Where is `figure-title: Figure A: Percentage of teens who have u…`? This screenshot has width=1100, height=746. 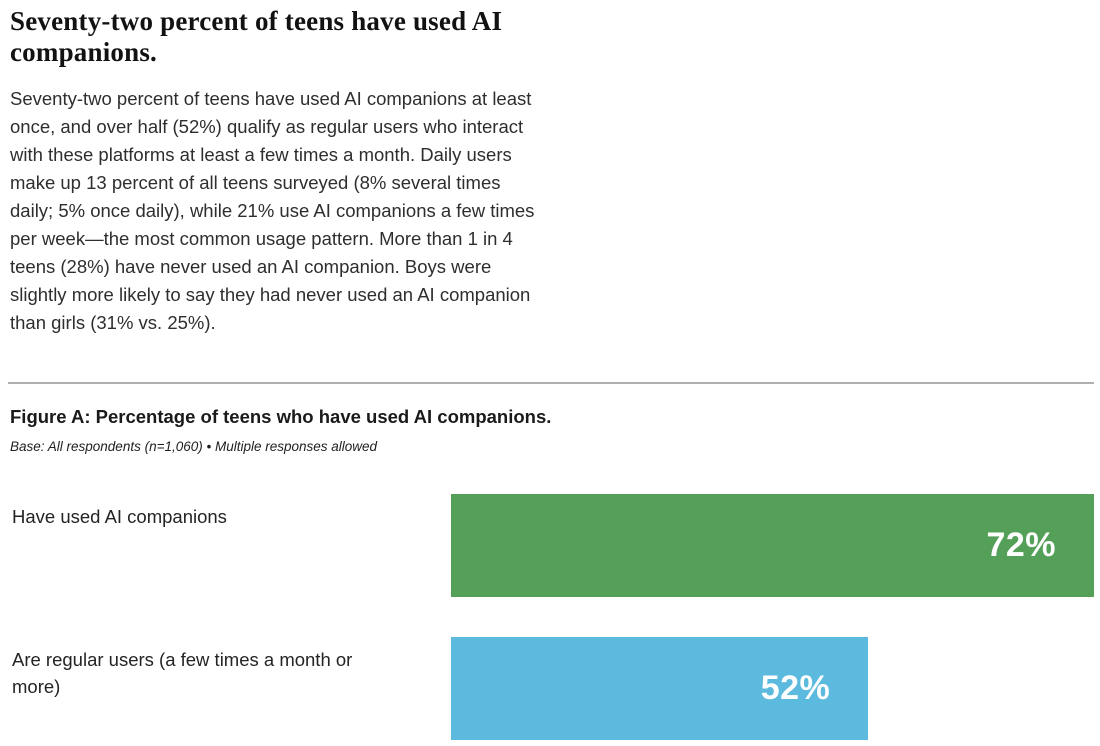
figure-title: Figure A: Percentage of teens who have u… is located at coordinates (281, 416).